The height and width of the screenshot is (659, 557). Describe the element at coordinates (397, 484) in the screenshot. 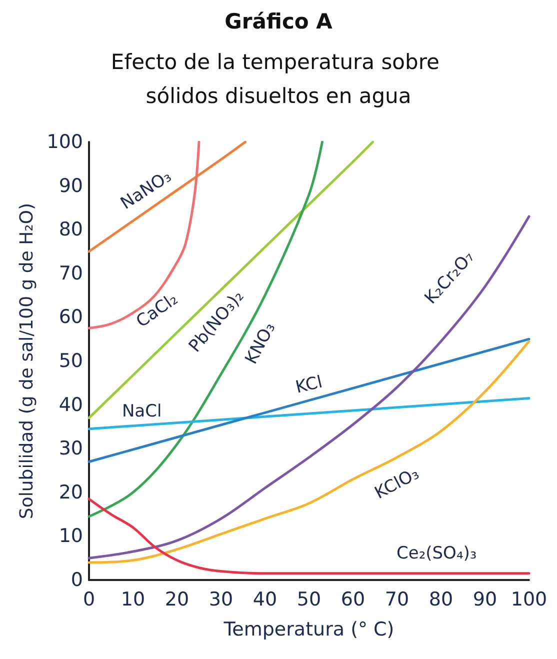

I see `text: KClO₃` at that location.